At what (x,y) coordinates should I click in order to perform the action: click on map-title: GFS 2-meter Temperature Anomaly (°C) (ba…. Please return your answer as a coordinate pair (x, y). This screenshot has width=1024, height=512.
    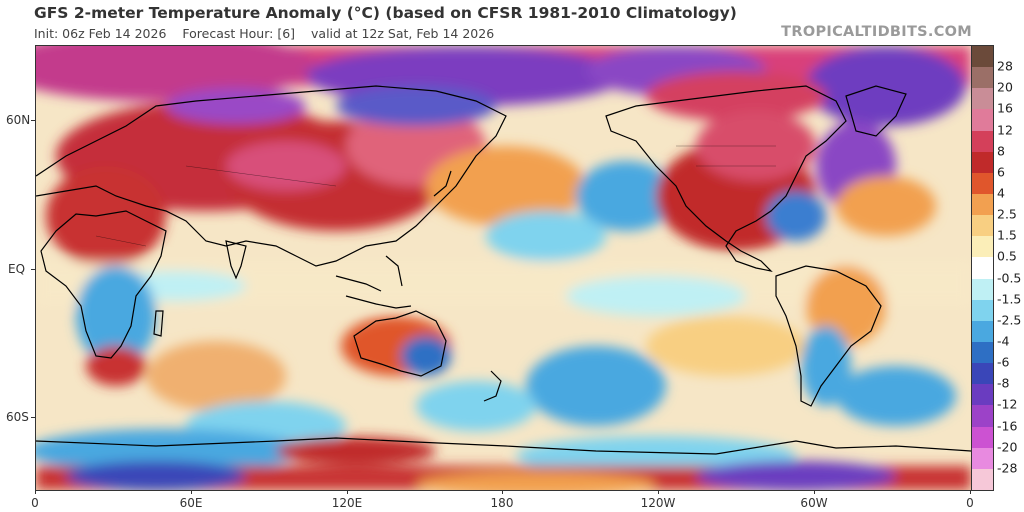
    Looking at the image, I should click on (385, 13).